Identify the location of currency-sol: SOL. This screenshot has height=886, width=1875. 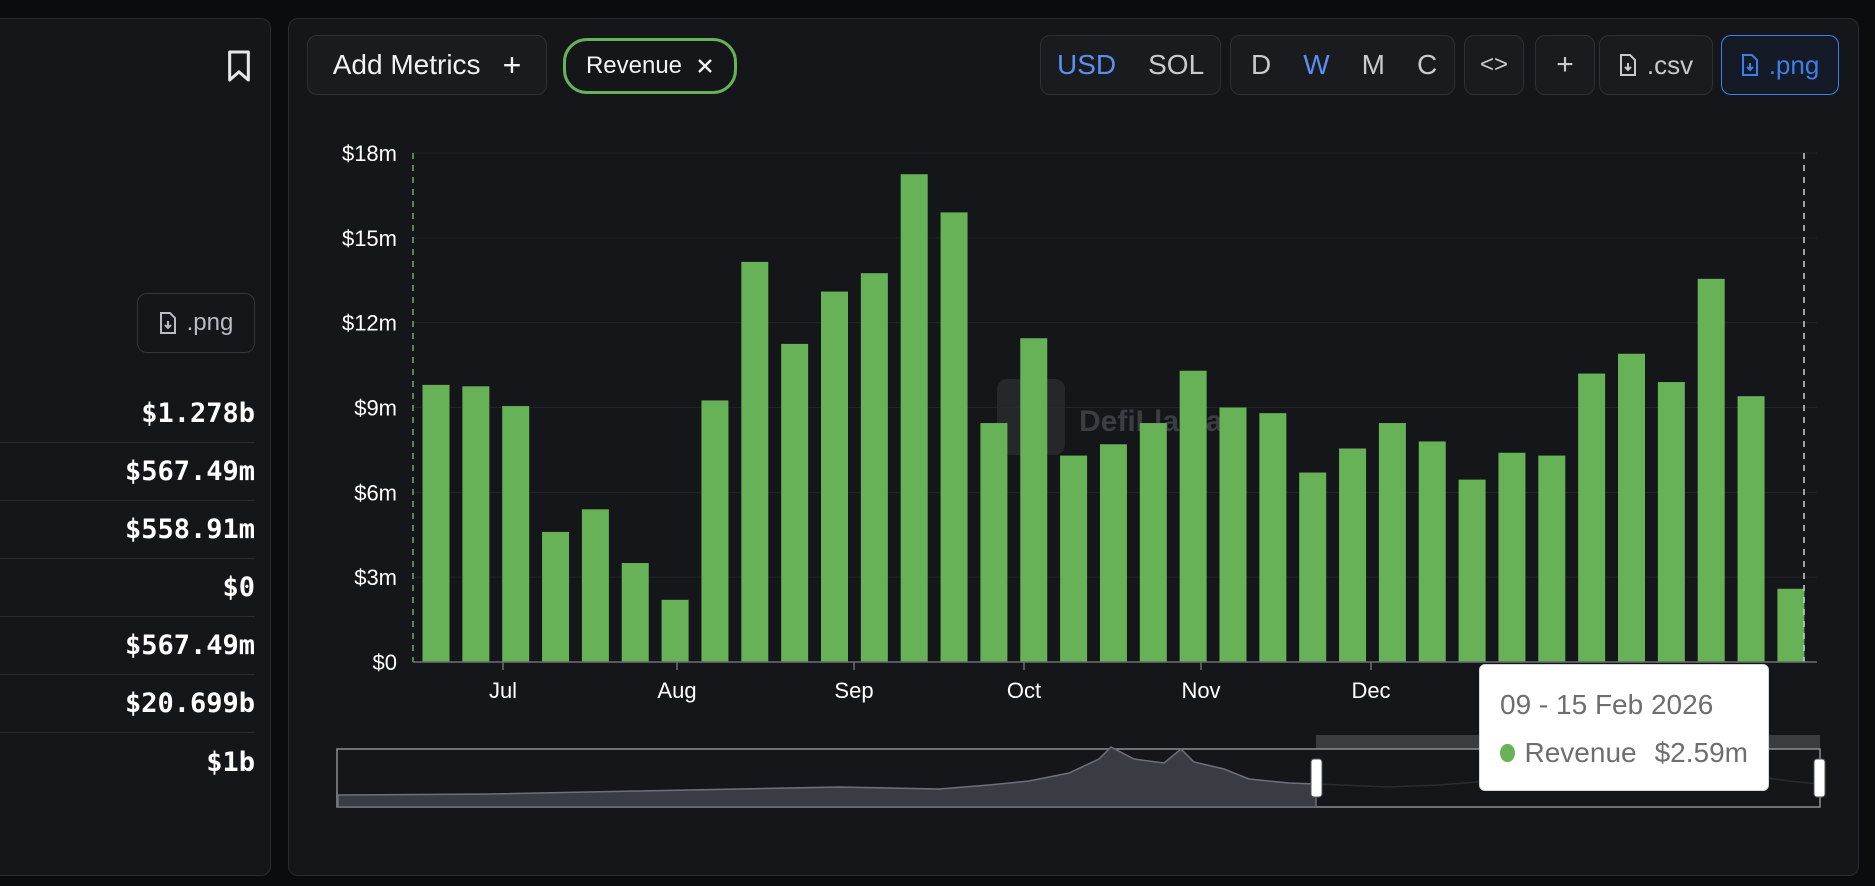
(1176, 64).